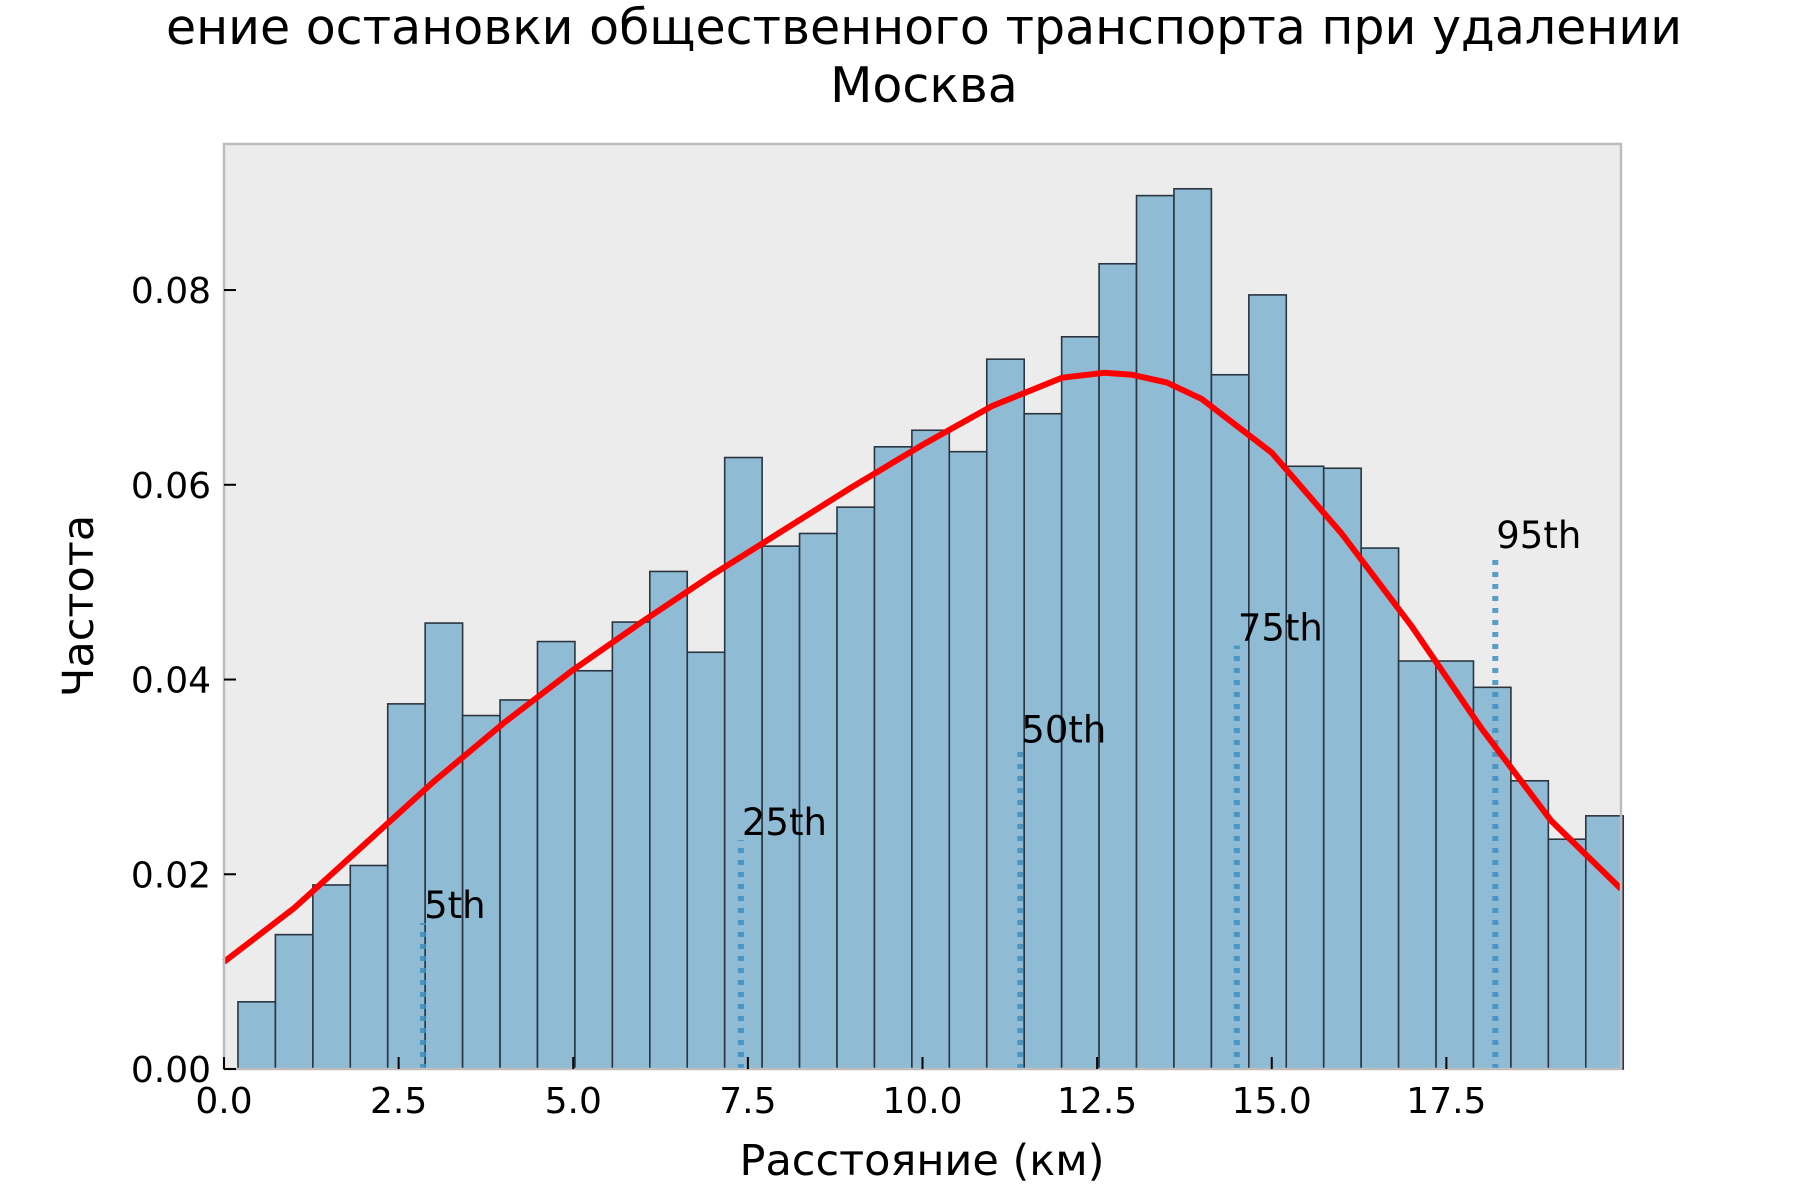 This screenshot has height=1200, width=1800. Describe the element at coordinates (171, 291) in the screenshot. I see `y-tick-label: 0.08` at that location.